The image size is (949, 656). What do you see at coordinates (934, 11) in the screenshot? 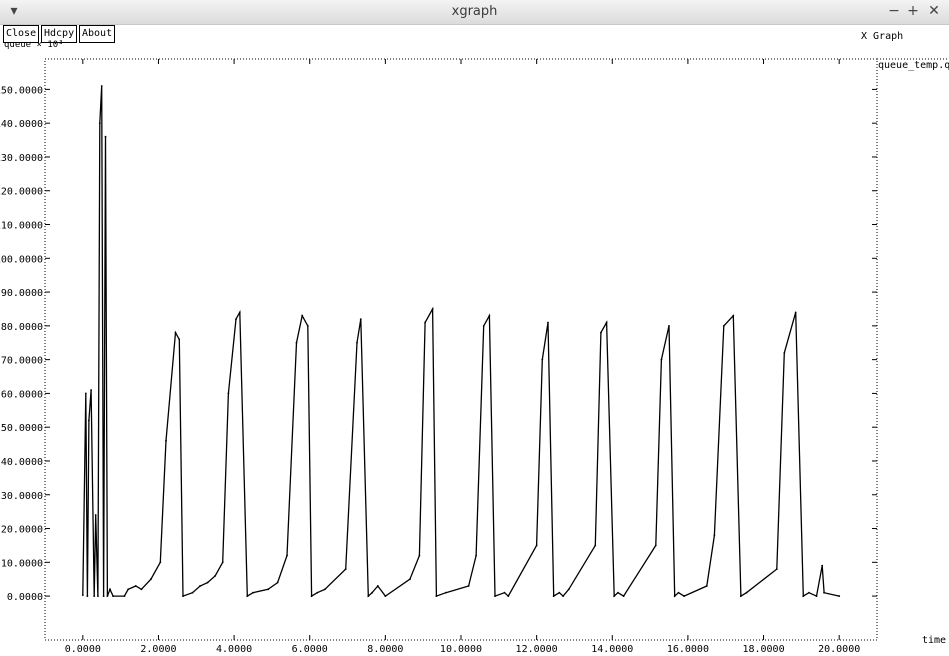
I see `close-icon: ✕` at bounding box center [934, 11].